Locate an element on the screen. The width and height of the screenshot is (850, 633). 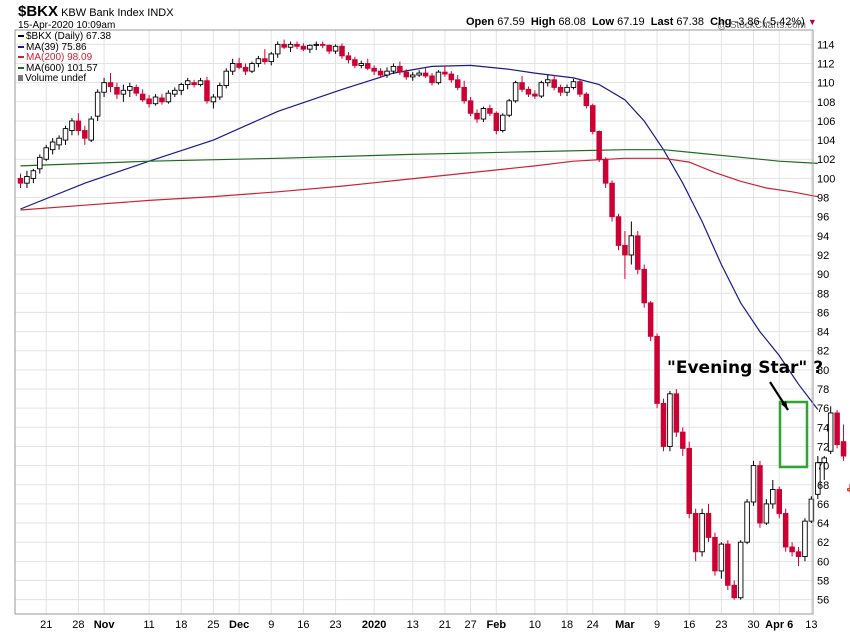
x-tick-label: Mar is located at coordinates (625, 625).